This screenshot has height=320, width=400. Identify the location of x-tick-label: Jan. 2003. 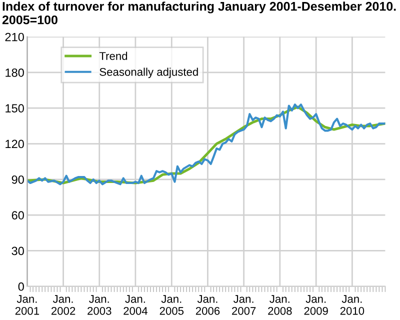
(100, 305).